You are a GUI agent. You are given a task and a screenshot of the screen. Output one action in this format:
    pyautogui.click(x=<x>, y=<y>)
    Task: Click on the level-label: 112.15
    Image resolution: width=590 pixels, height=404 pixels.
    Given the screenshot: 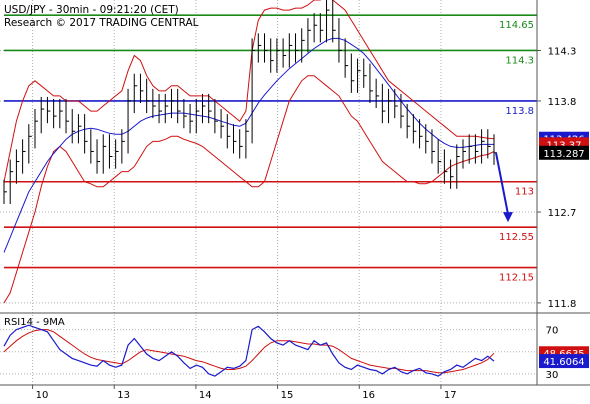 What is the action you would take?
    pyautogui.click(x=516, y=278)
    